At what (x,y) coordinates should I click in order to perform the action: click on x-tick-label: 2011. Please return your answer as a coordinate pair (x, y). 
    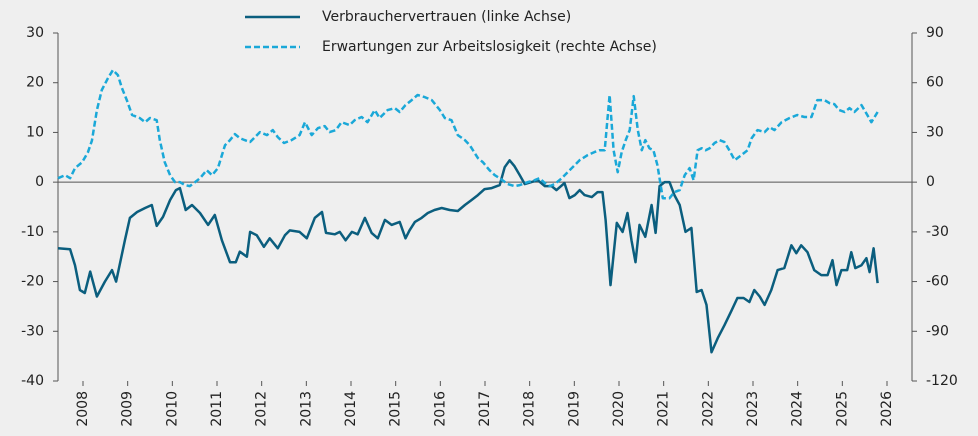
    Looking at the image, I should click on (217, 409).